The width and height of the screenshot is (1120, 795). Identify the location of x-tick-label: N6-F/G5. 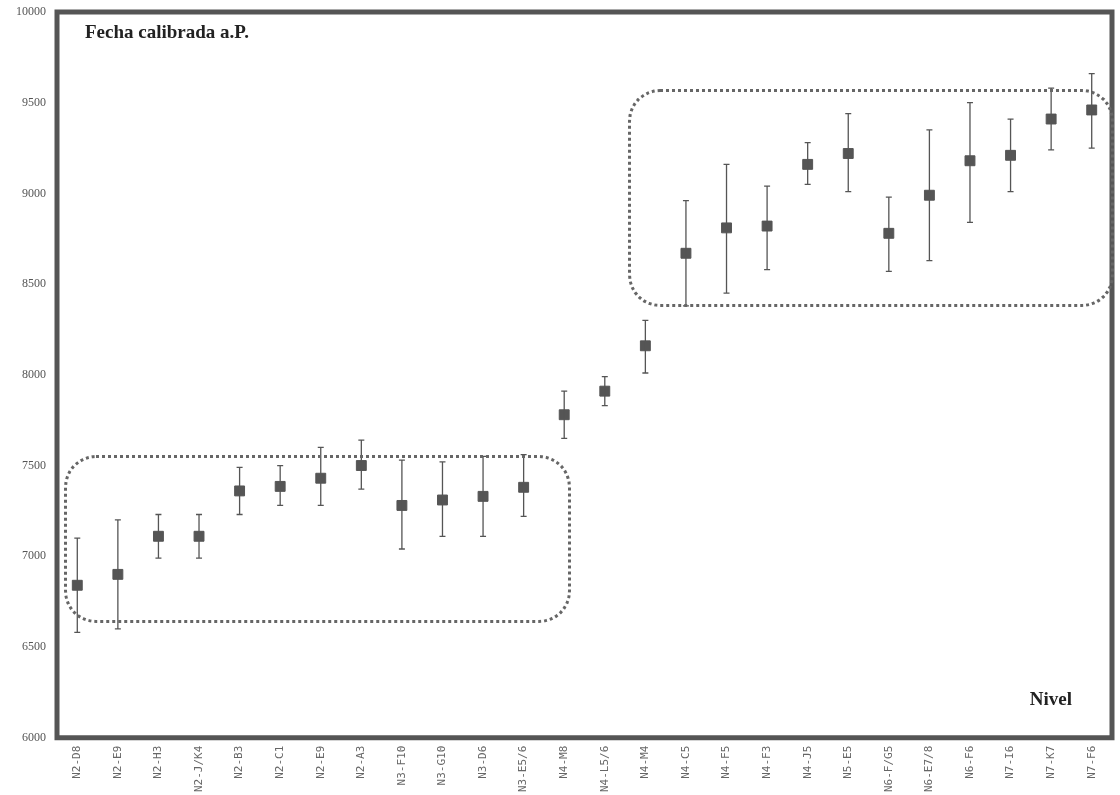
(888, 768).